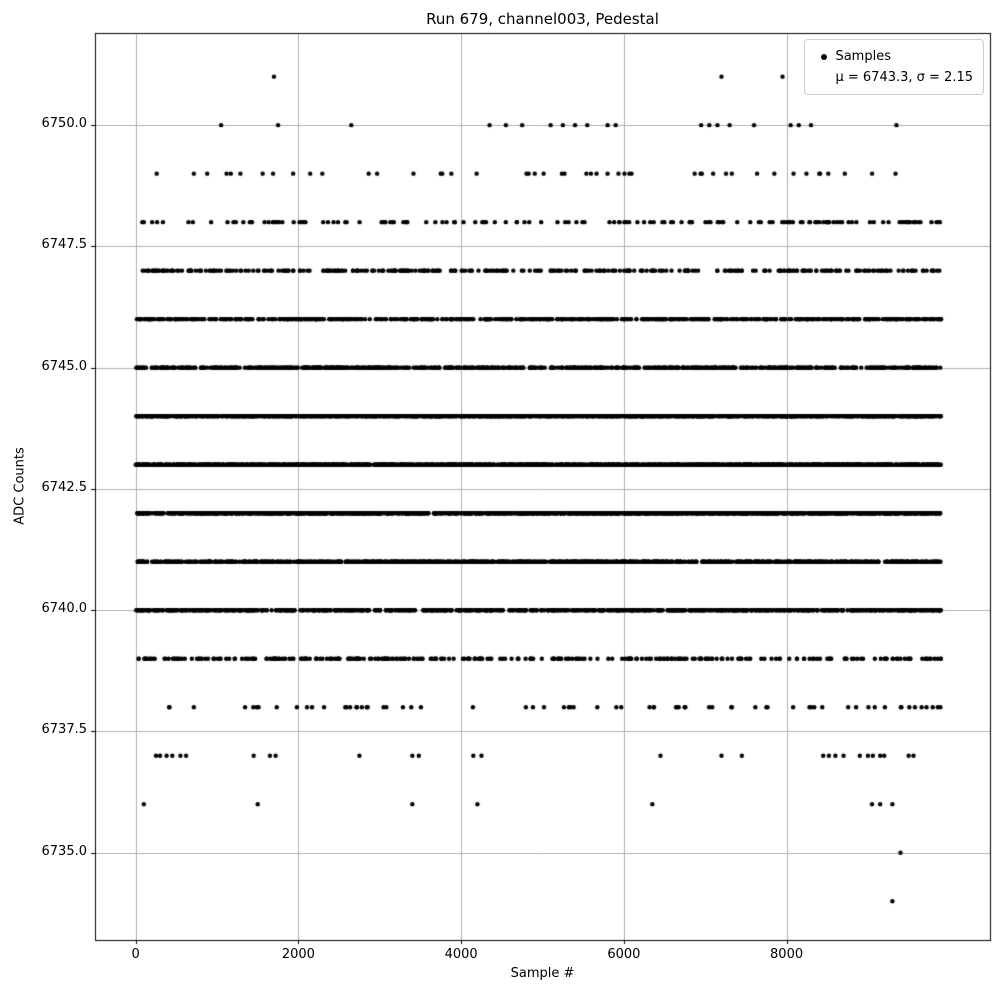  What do you see at coordinates (64, 124) in the screenshot?
I see `y-tick-label: 6750.0` at bounding box center [64, 124].